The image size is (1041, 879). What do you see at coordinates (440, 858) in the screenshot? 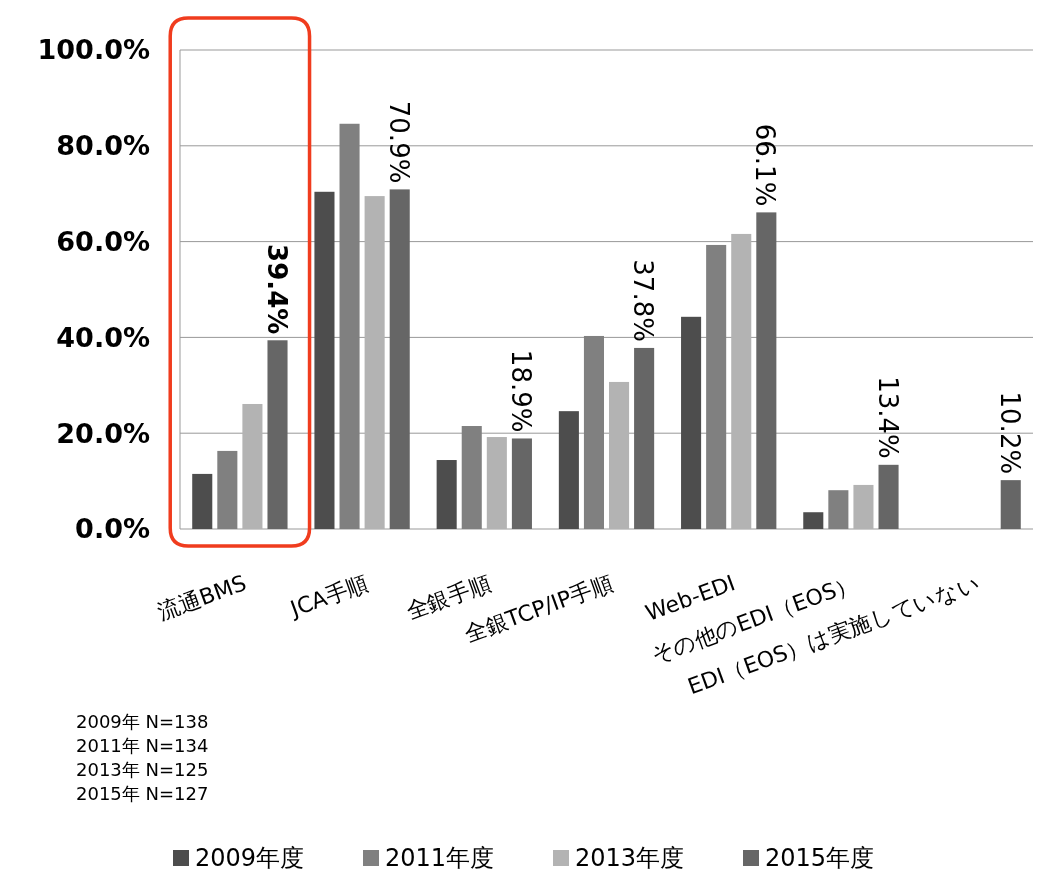
I see `legend-label: 2011年度` at bounding box center [440, 858].